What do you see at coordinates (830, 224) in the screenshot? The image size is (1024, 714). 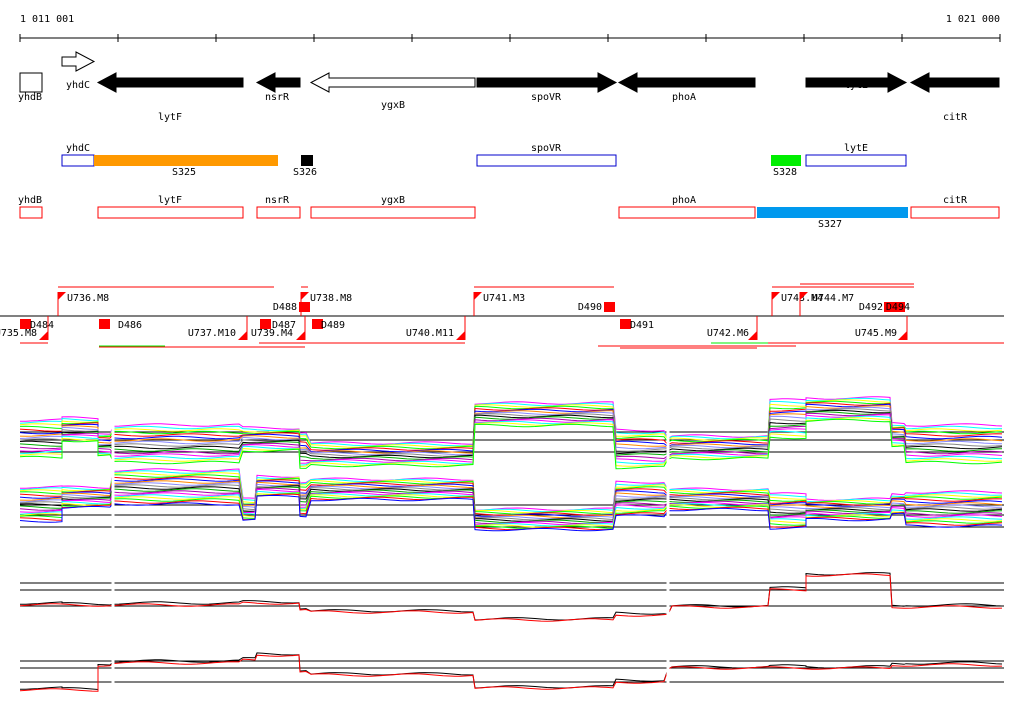 I see `segment-label: S327` at bounding box center [830, 224].